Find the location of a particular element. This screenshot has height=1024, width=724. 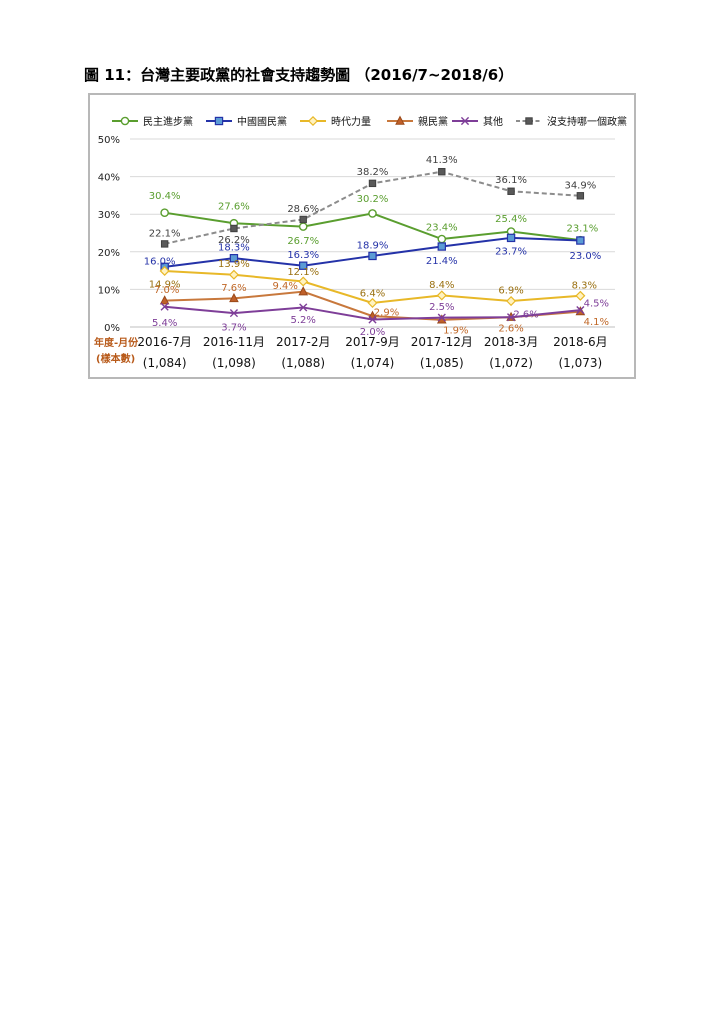

legend-label: 親民黨 is located at coordinates (433, 121).